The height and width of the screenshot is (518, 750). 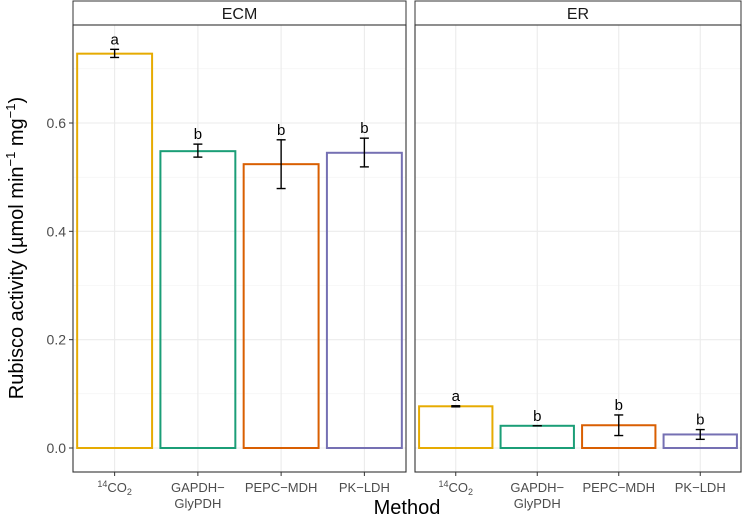 I want to click on facet-label: ER, so click(x=578, y=14).